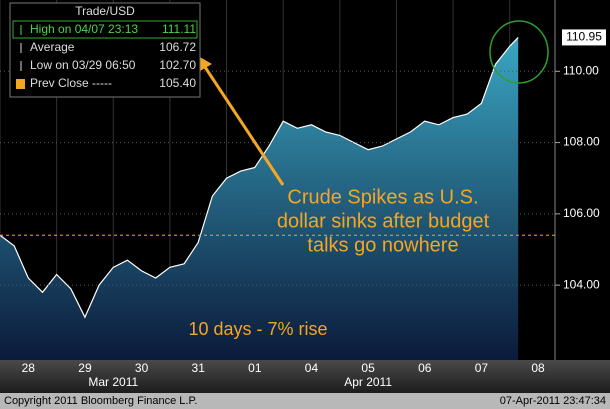  What do you see at coordinates (199, 368) in the screenshot?
I see `x-tick-label: 31` at bounding box center [199, 368].